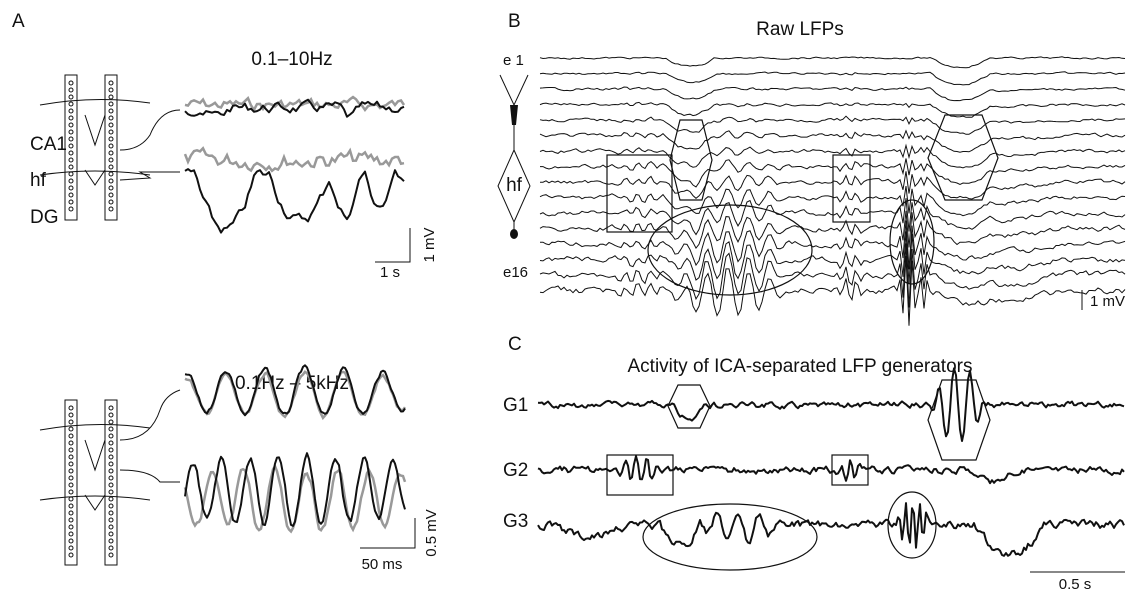 The image size is (1133, 592). Describe the element at coordinates (95, 475) in the screenshot. I see `cell` at that location.